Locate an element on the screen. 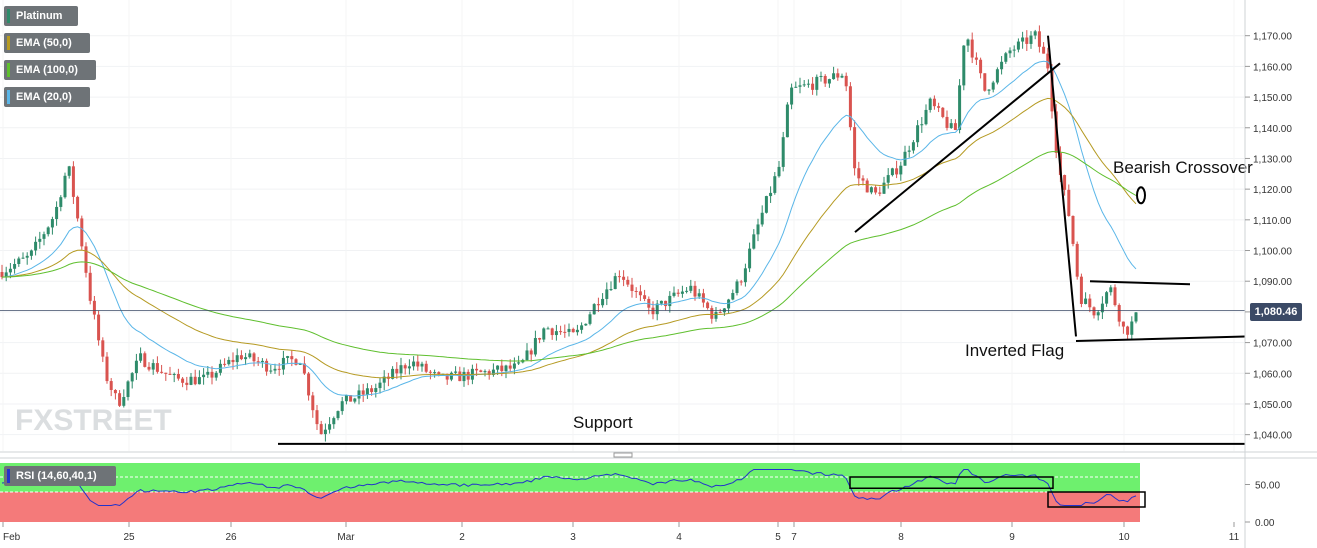 The height and width of the screenshot is (548, 1317). x-tick-label: Mar is located at coordinates (346, 537).